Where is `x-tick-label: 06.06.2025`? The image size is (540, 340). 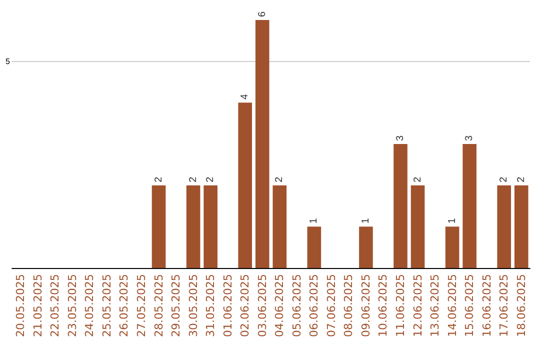 x-tick-label: 06.06.2025 is located at coordinates (314, 306).